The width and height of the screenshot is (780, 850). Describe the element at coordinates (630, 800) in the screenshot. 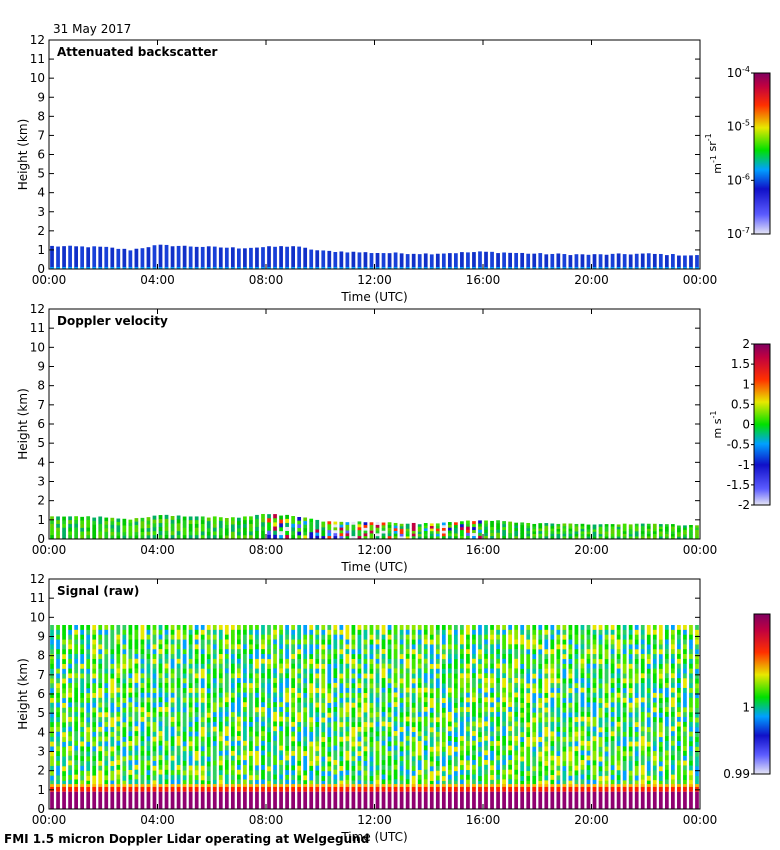

I see `signal-cell-purple` at that location.